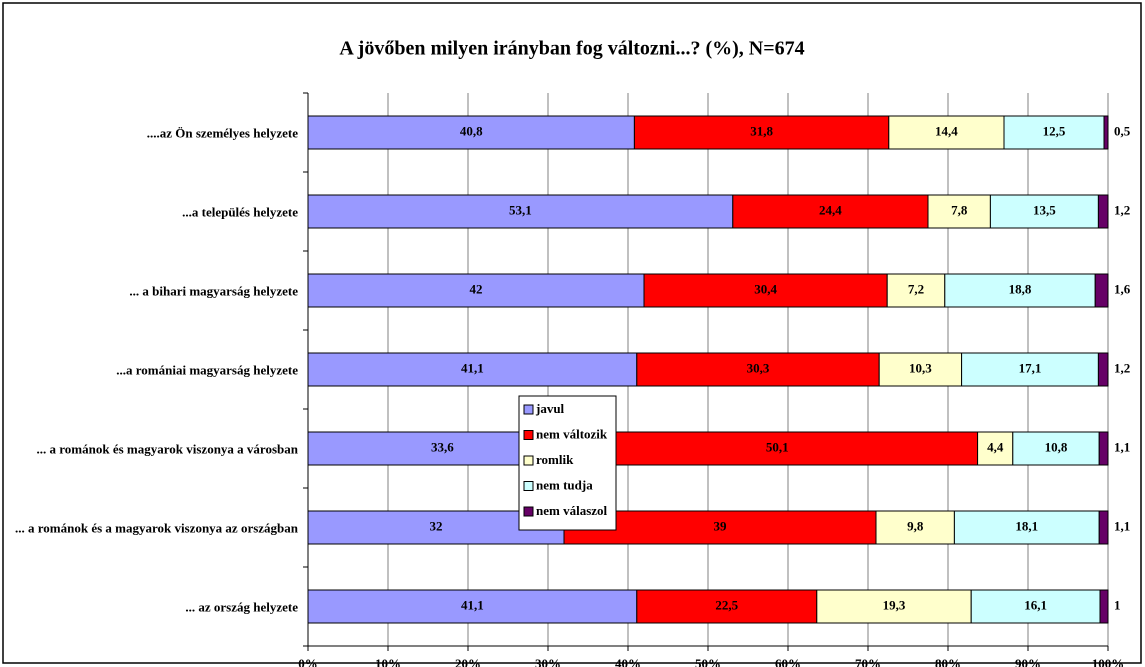  I want to click on data-label: 9,8, so click(915, 525).